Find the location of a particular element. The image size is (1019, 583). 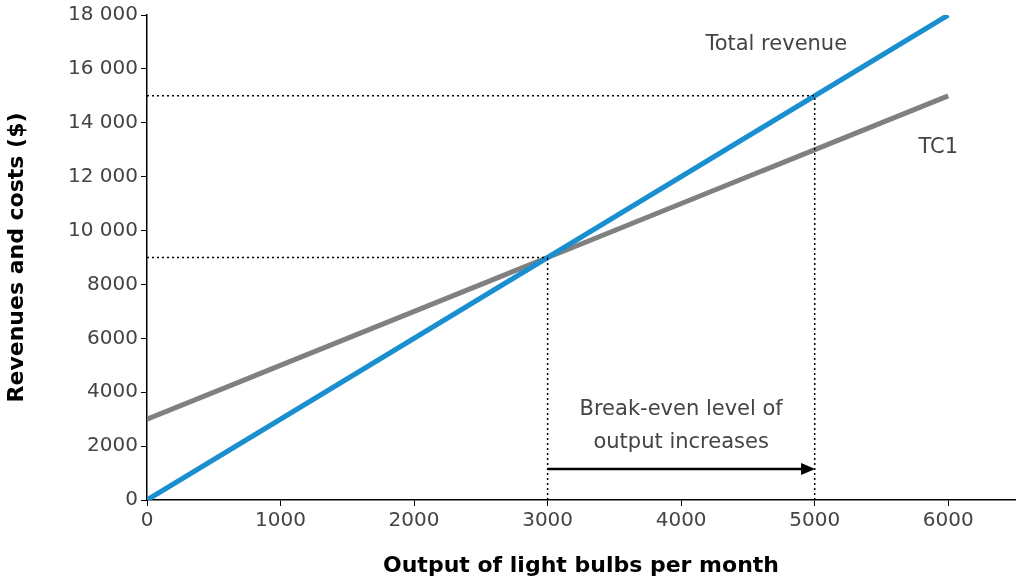

x-tick-label: 4000 is located at coordinates (681, 519).